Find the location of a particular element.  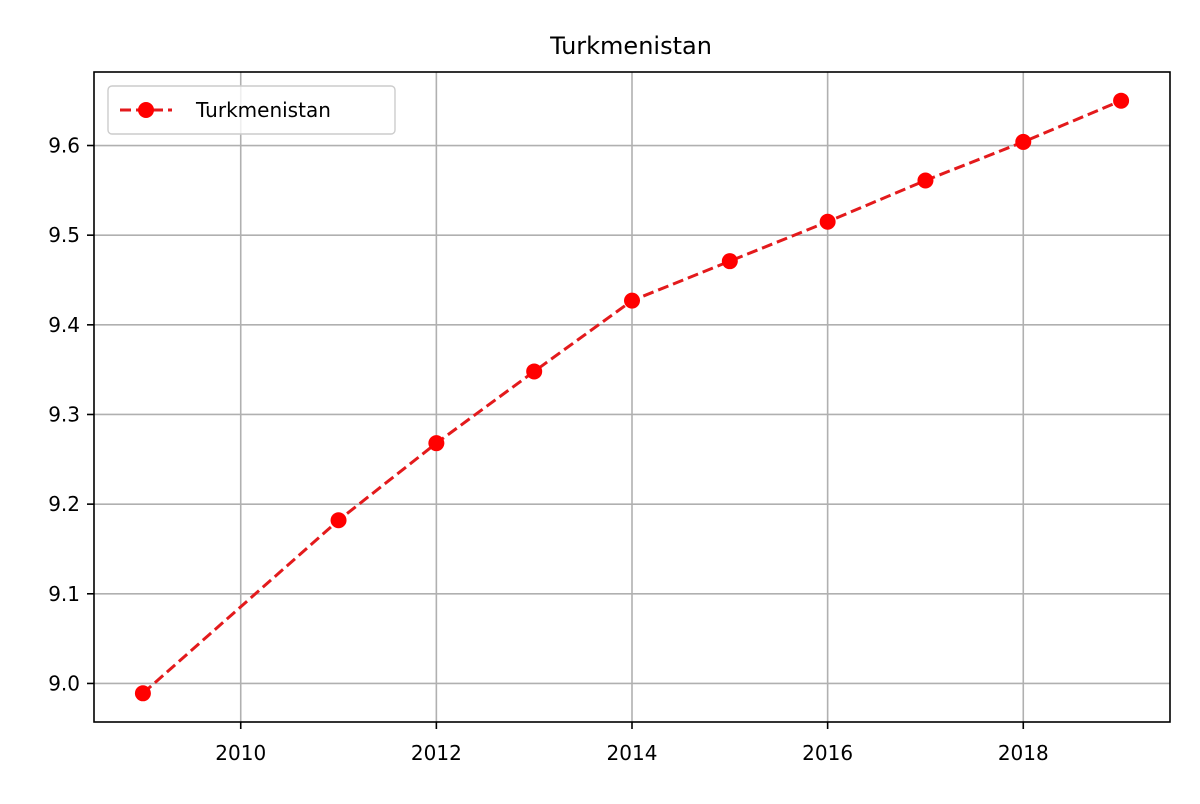

y-tick-label: 9.0 is located at coordinates (64, 683).